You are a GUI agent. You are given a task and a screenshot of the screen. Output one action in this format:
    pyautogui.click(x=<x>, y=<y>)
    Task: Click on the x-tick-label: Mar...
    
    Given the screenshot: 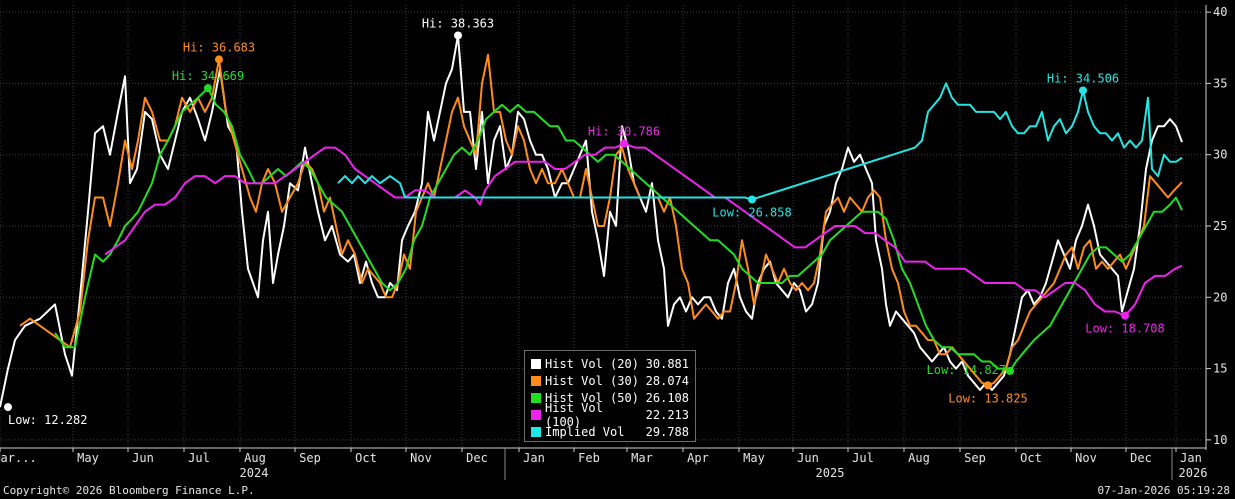 What is the action you would take?
    pyautogui.click(x=18, y=458)
    